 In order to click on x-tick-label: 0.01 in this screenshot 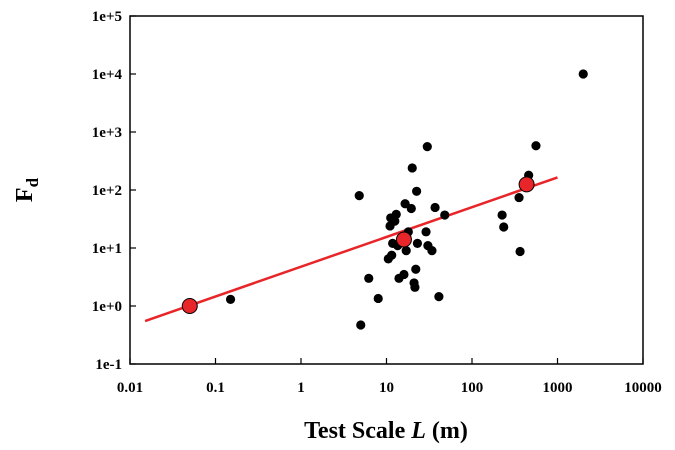, I will do `click(130, 388)`.